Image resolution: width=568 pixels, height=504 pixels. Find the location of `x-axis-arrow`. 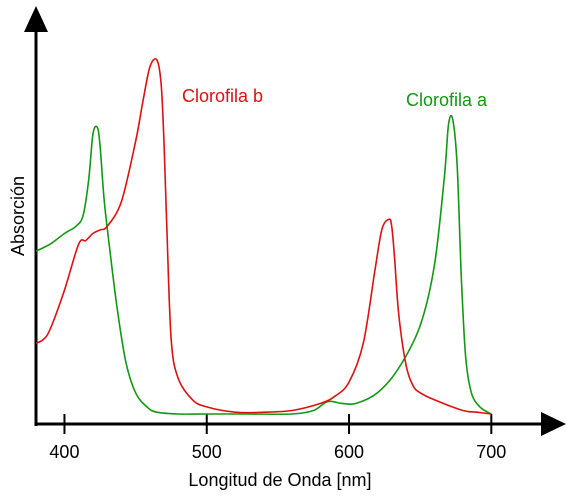

x-axis-arrow is located at coordinates (553, 424).